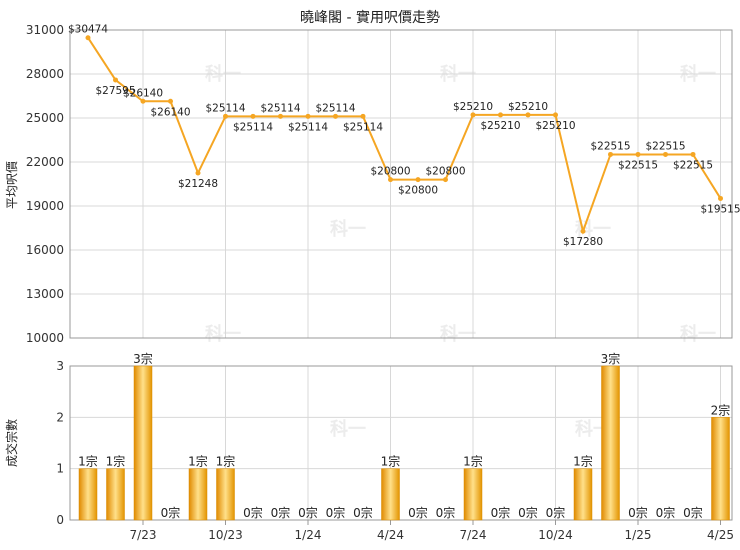  What do you see at coordinates (473, 535) in the screenshot?
I see `x-tick-label: 7/24` at bounding box center [473, 535].